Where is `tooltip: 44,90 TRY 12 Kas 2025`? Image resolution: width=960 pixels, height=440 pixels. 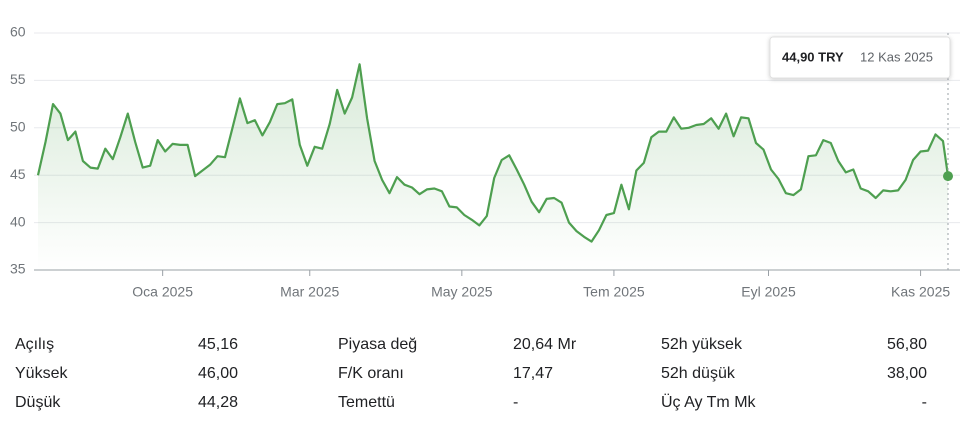
tooltip: 44,90 TRY 12 Kas 2025 is located at coordinates (860, 57).